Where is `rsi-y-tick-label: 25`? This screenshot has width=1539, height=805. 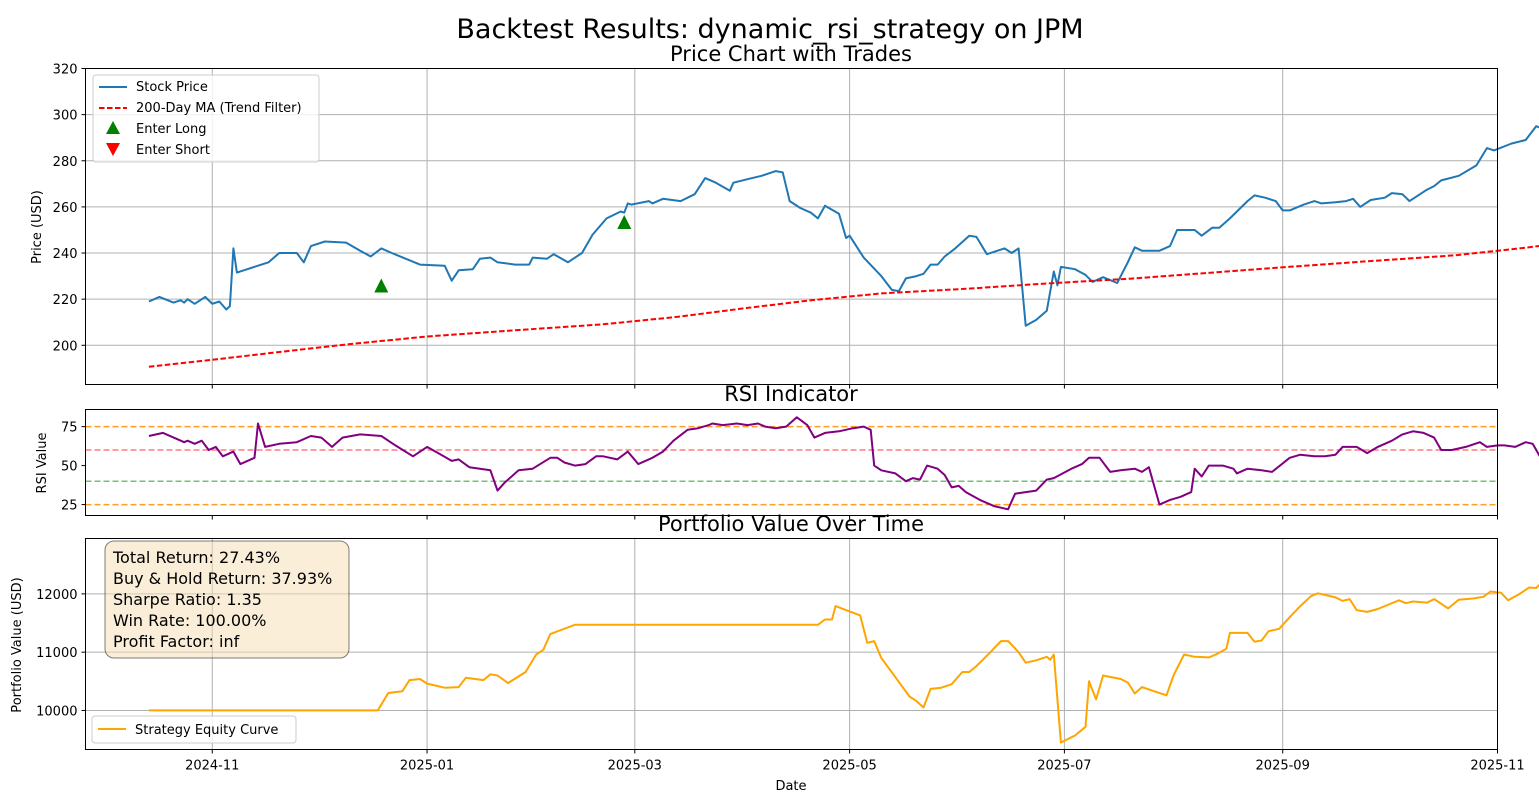
rsi-y-tick-label: 25 is located at coordinates (69, 506).